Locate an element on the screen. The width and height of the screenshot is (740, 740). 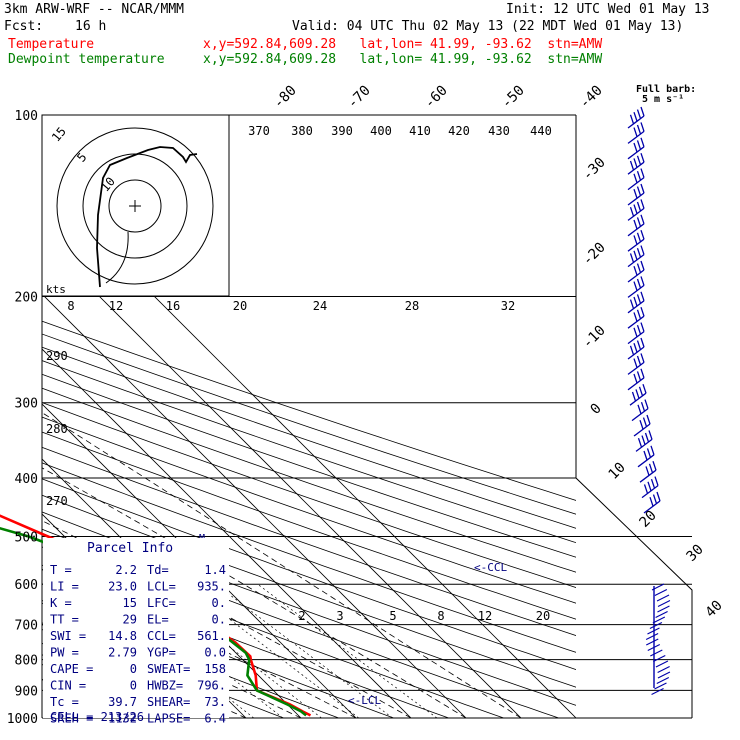
right-temp-label: 0 is located at coordinates (596, 409).